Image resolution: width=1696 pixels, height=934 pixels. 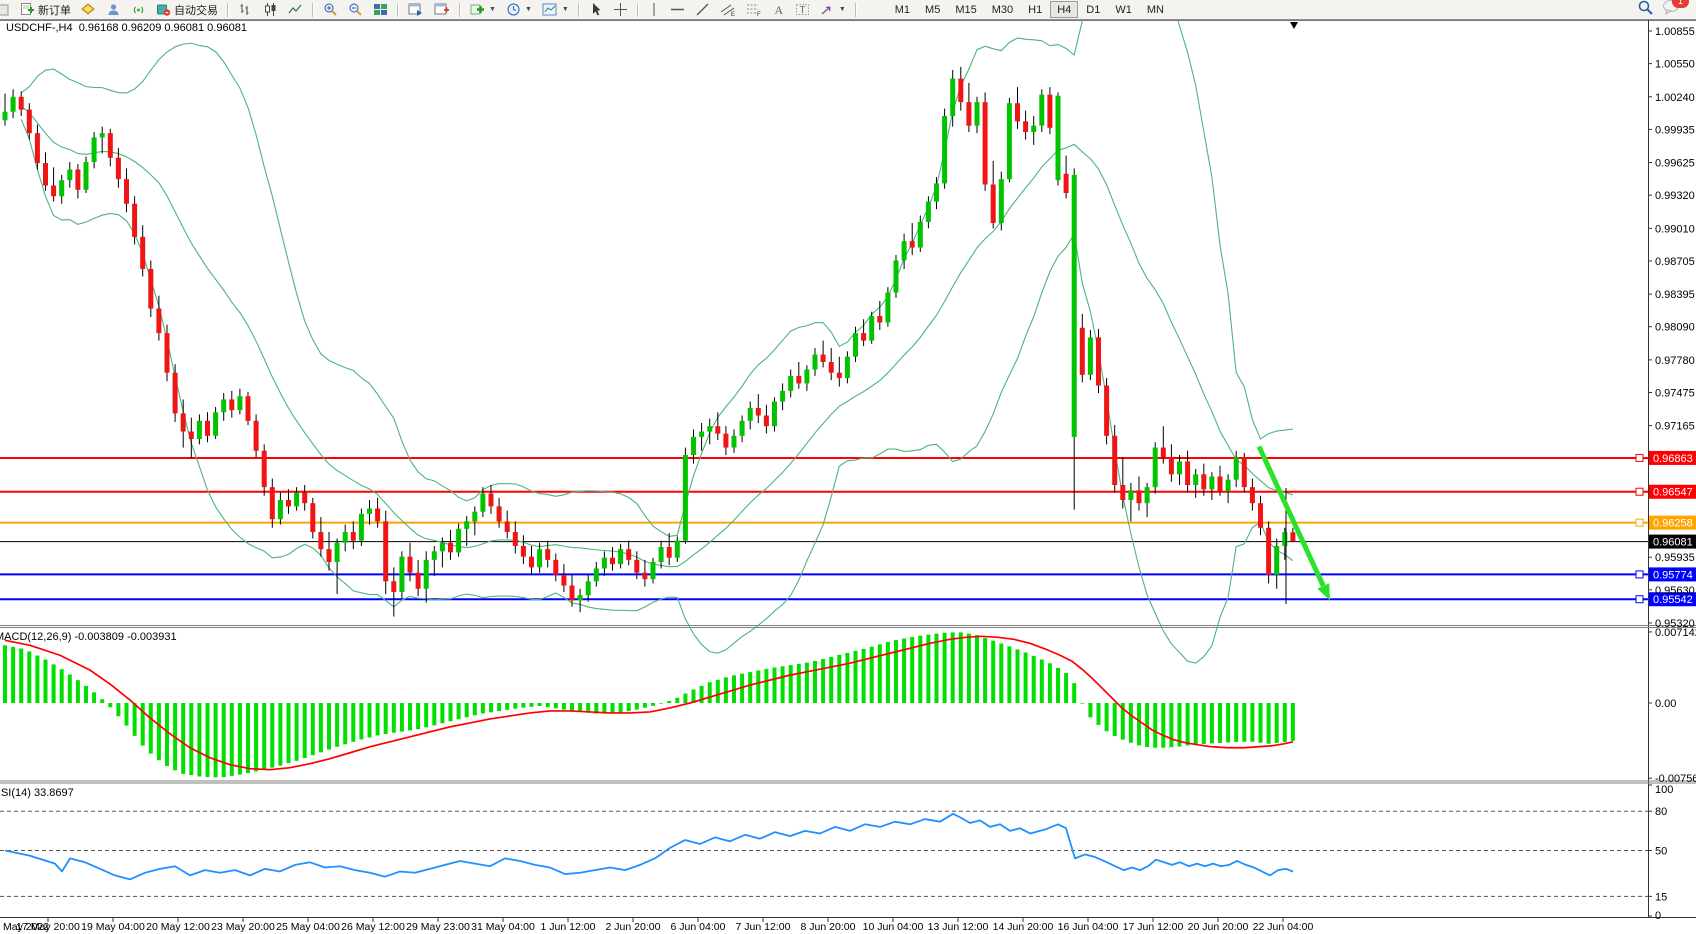 I want to click on timeframe-button-m30: M30, so click(x=1002, y=9).